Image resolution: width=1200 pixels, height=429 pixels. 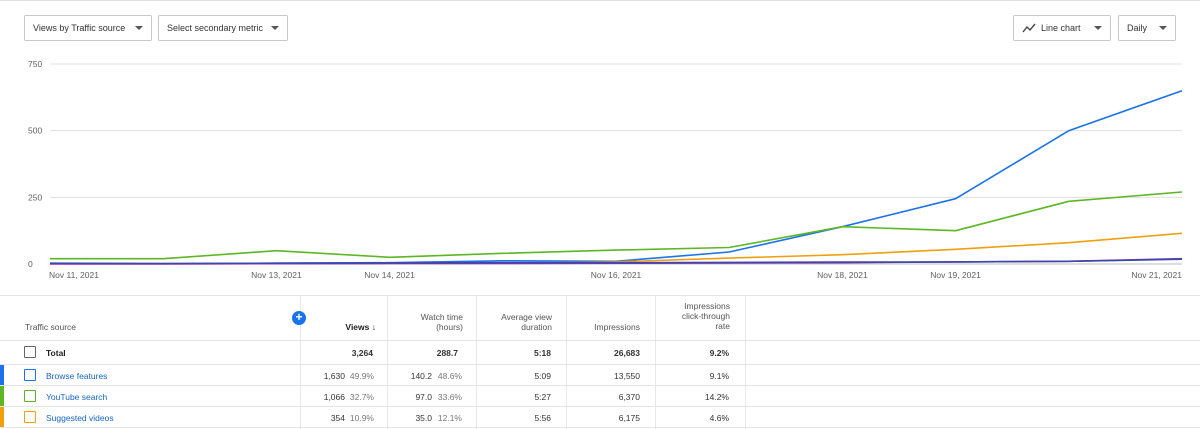 I want to click on watch-time-percent: 33.6%, so click(x=449, y=397).